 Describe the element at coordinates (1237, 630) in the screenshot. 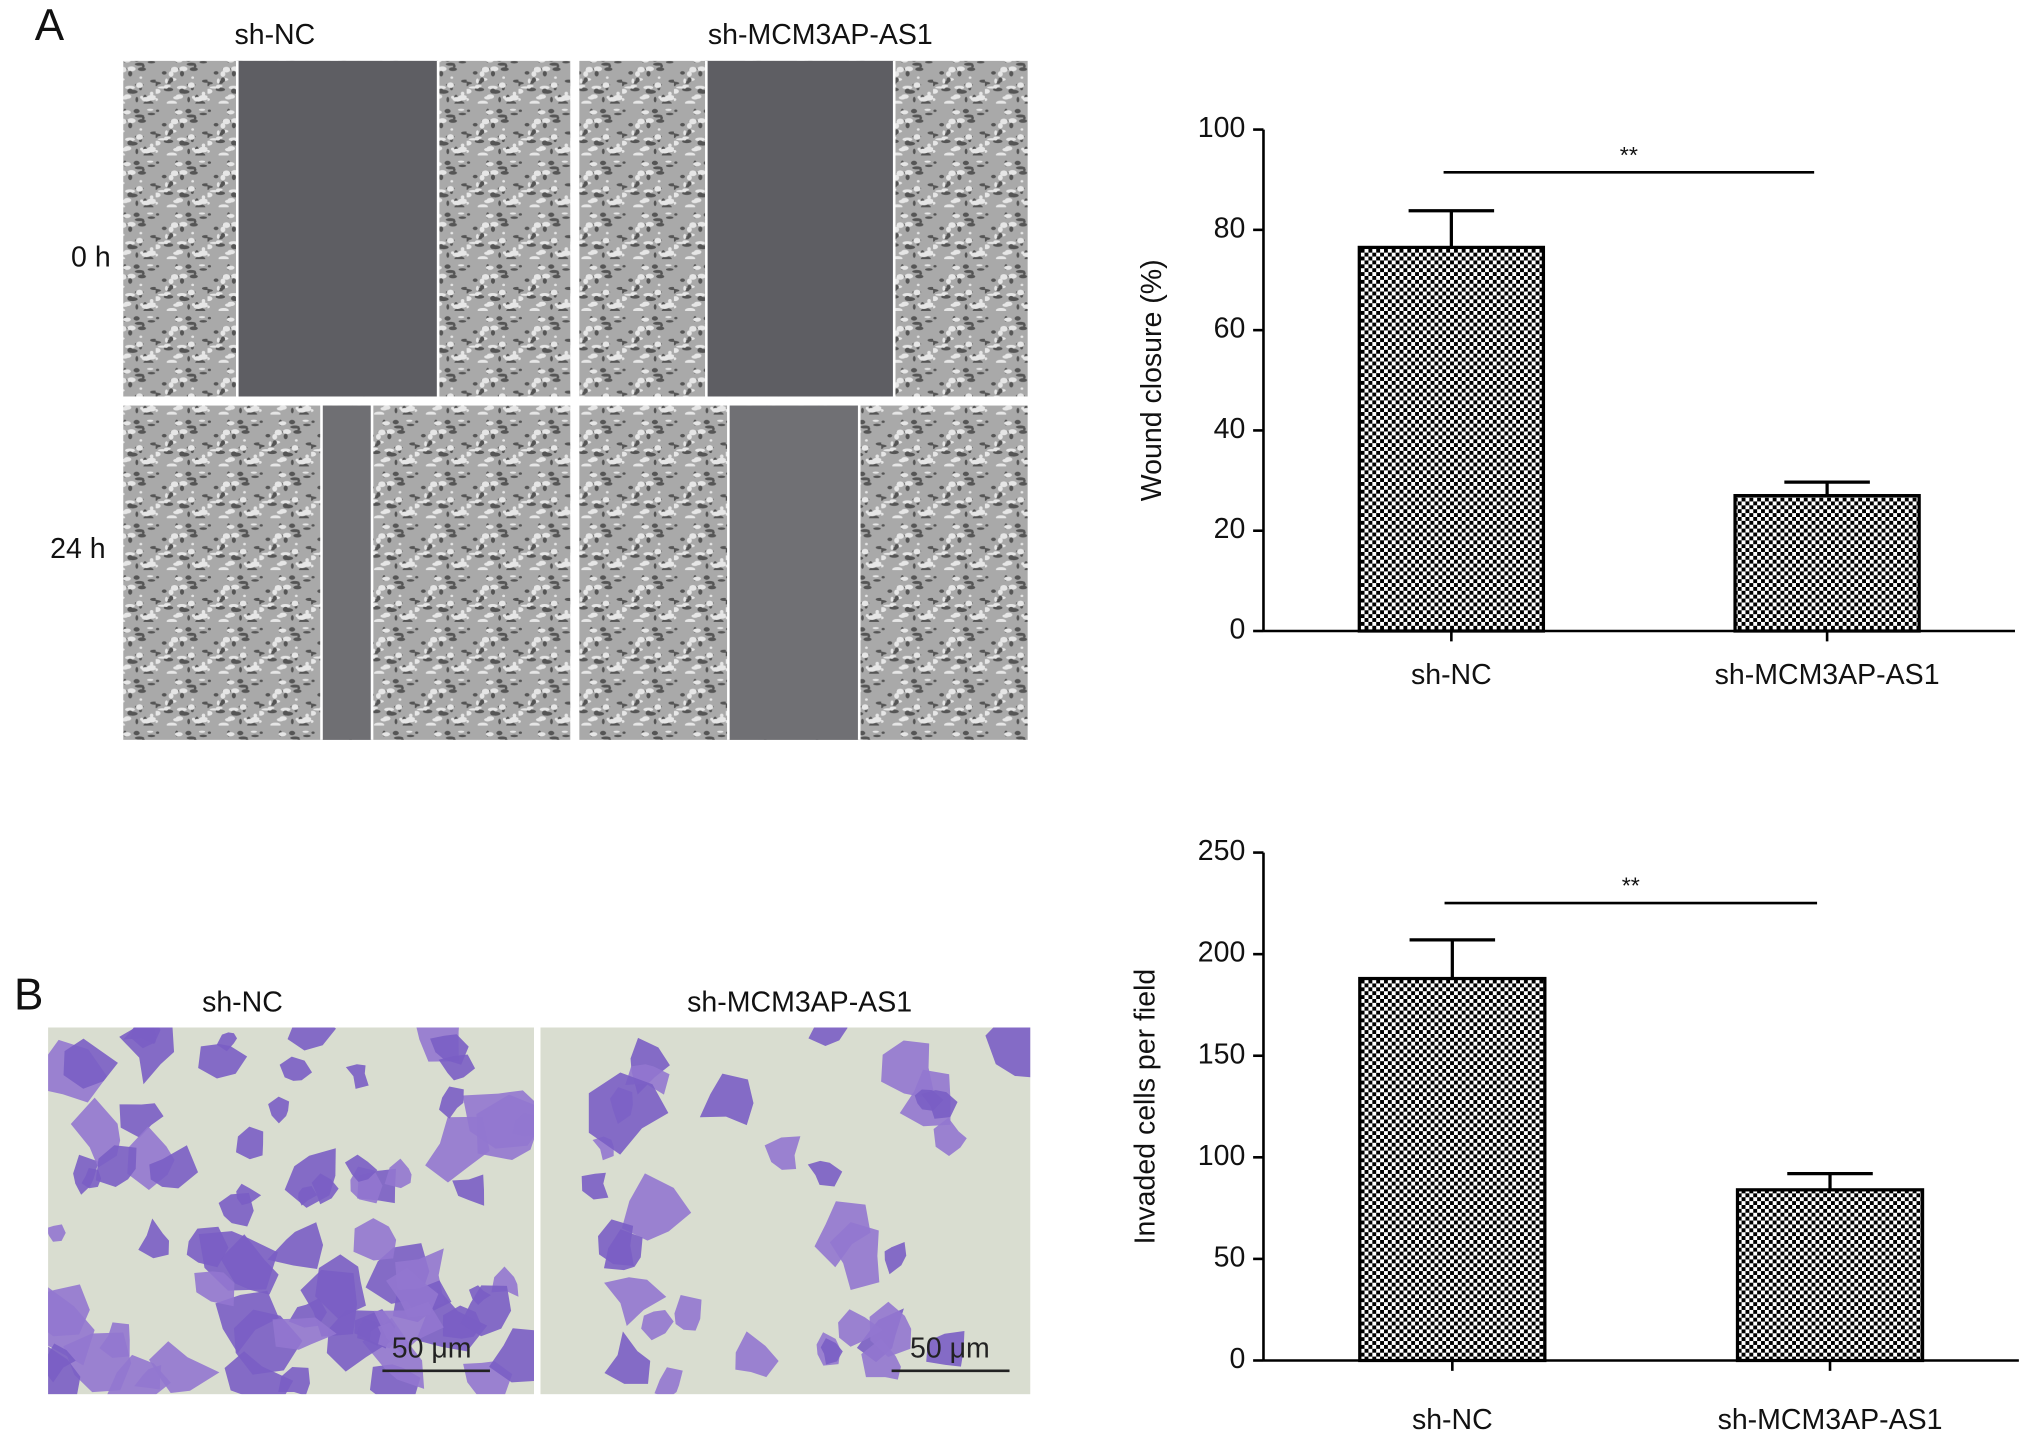

I see `y-tick-label: 0` at that location.